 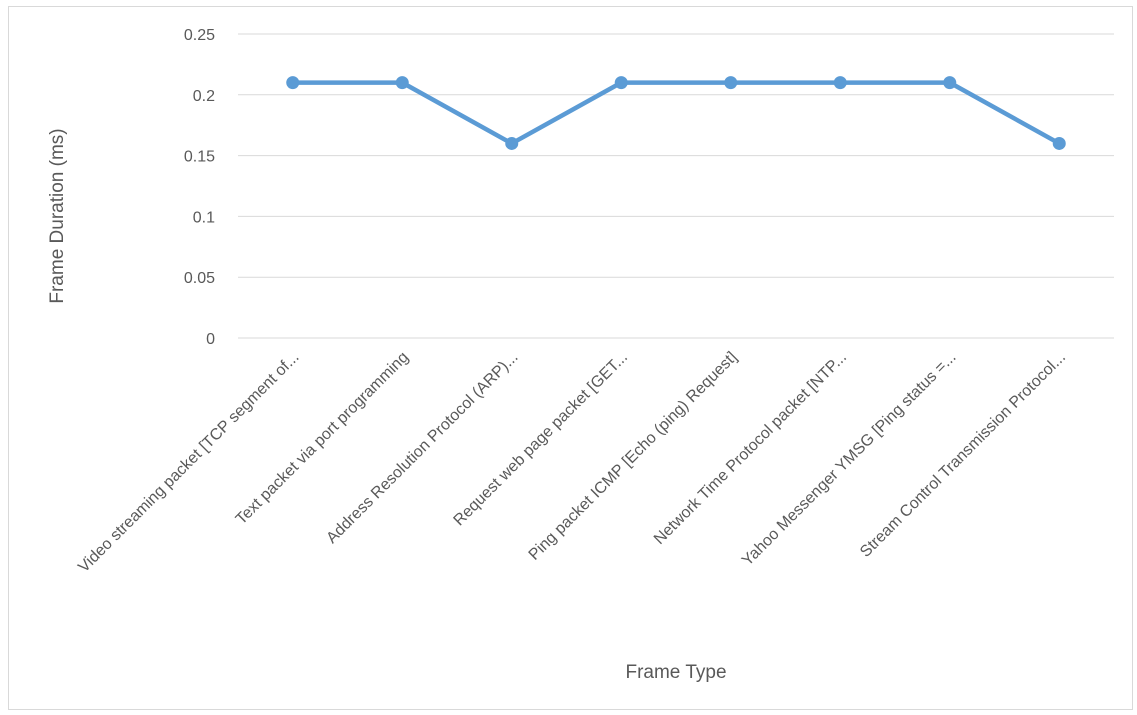 I want to click on y-tick-label-5: 0.25, so click(x=199, y=35).